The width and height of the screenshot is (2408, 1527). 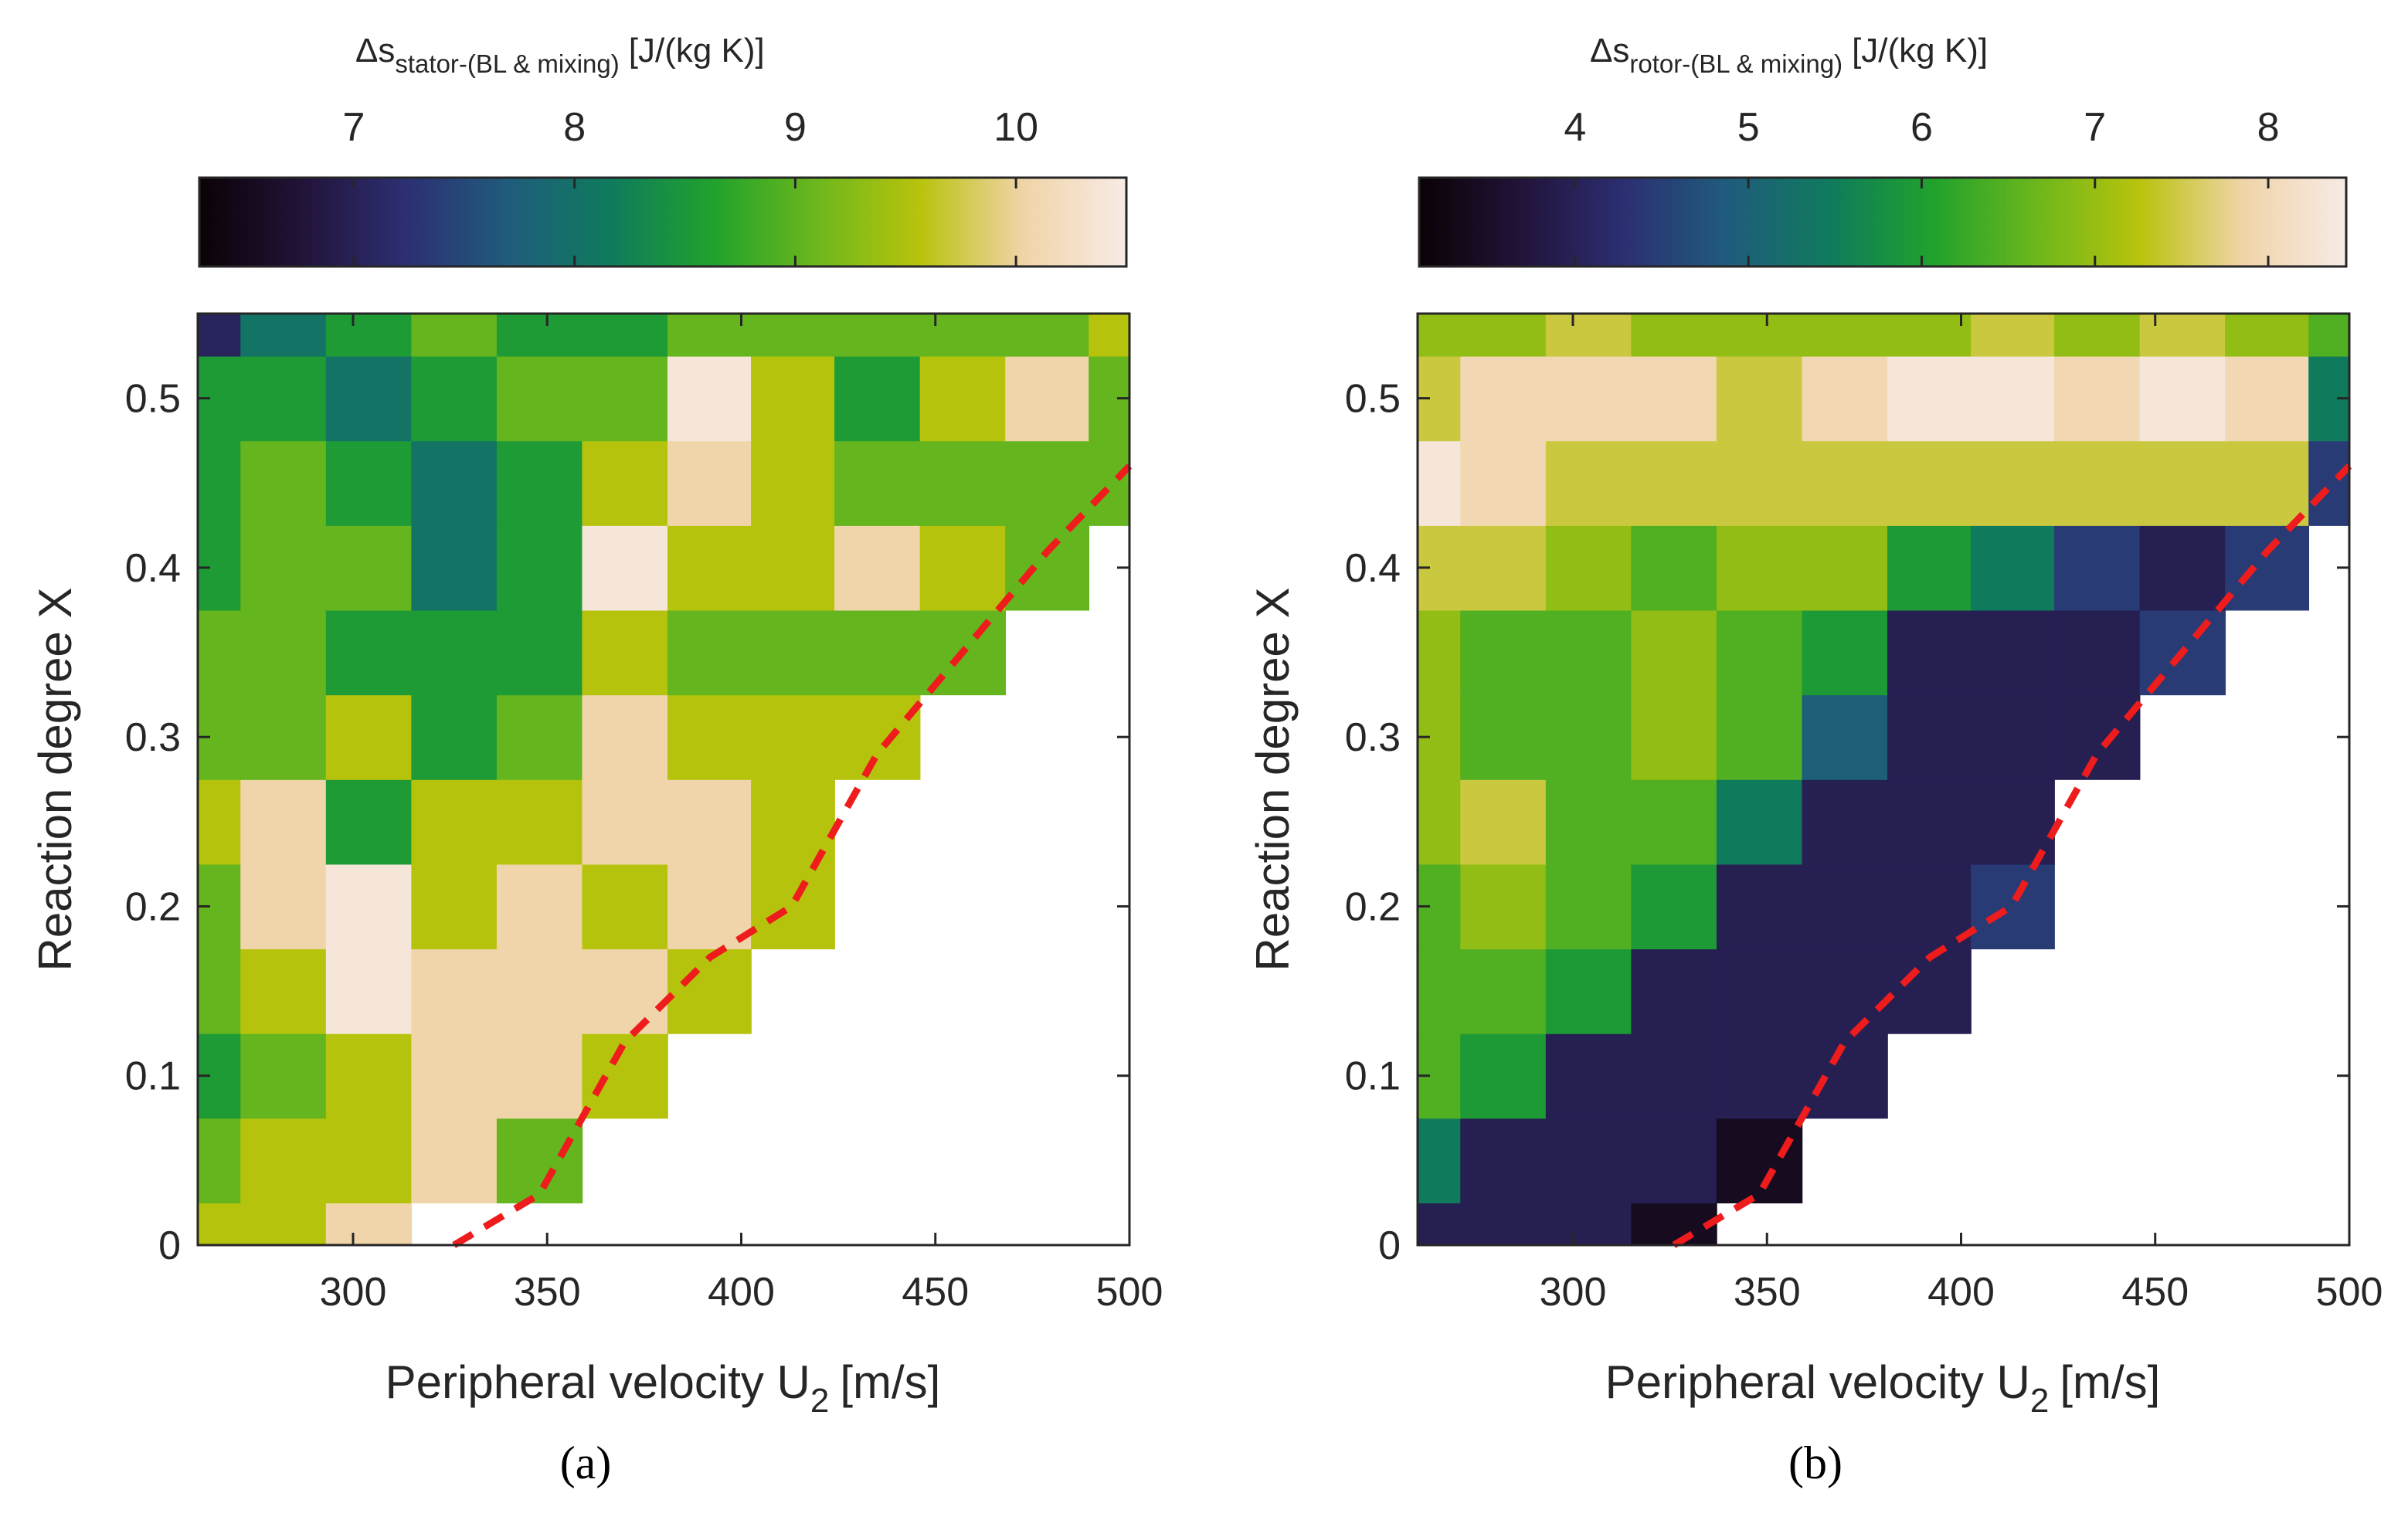 What do you see at coordinates (1883, 1388) in the screenshot?
I see `x-axis-label-b: Peripheral velocity U2 [m/s]` at bounding box center [1883, 1388].